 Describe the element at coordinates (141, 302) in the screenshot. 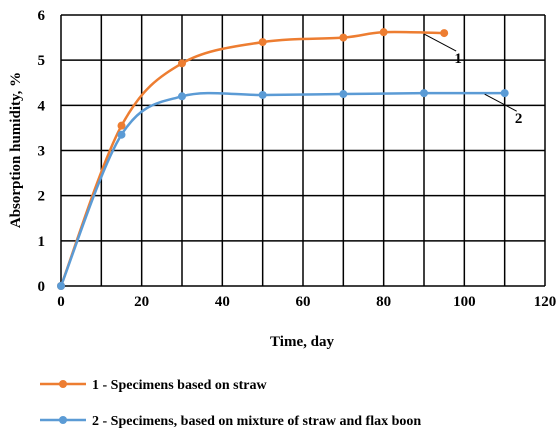

I see `x-tick-label: 20` at that location.